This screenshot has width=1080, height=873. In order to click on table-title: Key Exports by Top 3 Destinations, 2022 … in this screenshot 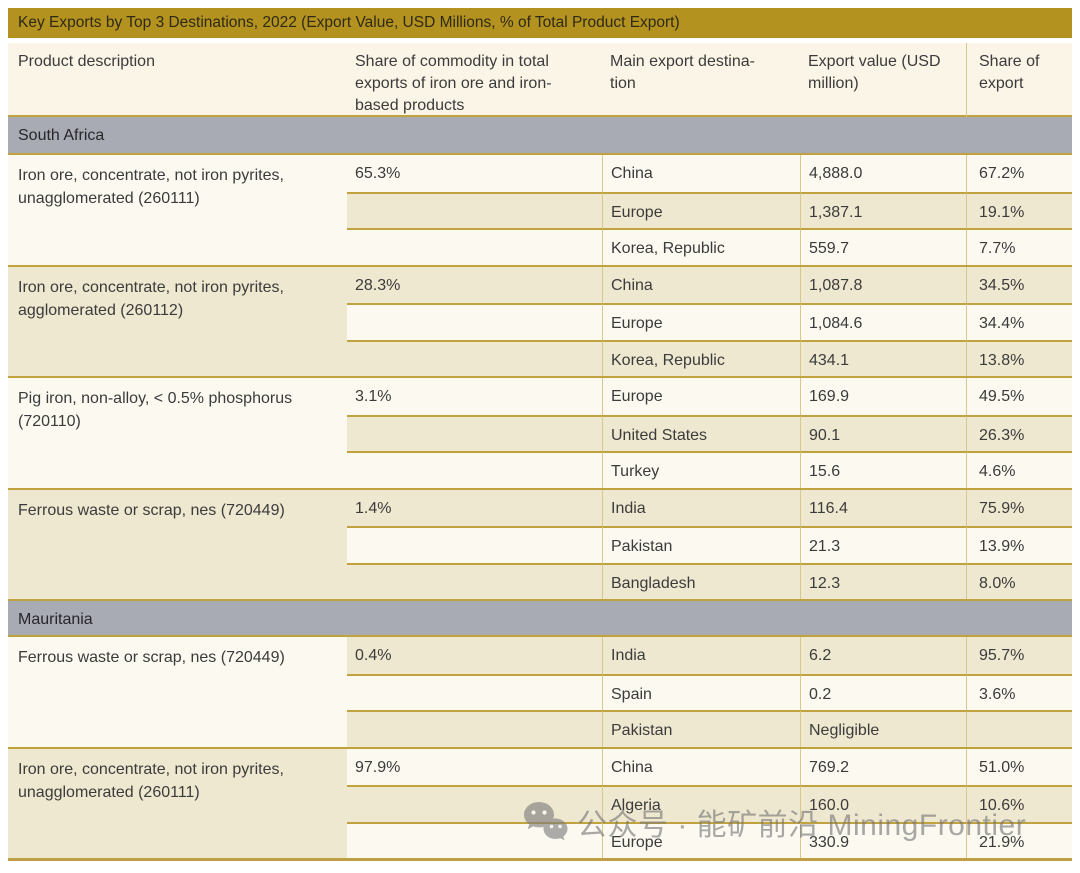, I will do `click(349, 22)`.